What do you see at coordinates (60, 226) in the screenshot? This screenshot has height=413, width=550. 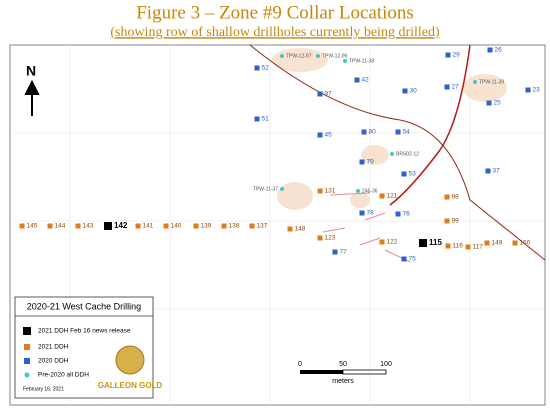 I see `collar-label: 144` at bounding box center [60, 226].